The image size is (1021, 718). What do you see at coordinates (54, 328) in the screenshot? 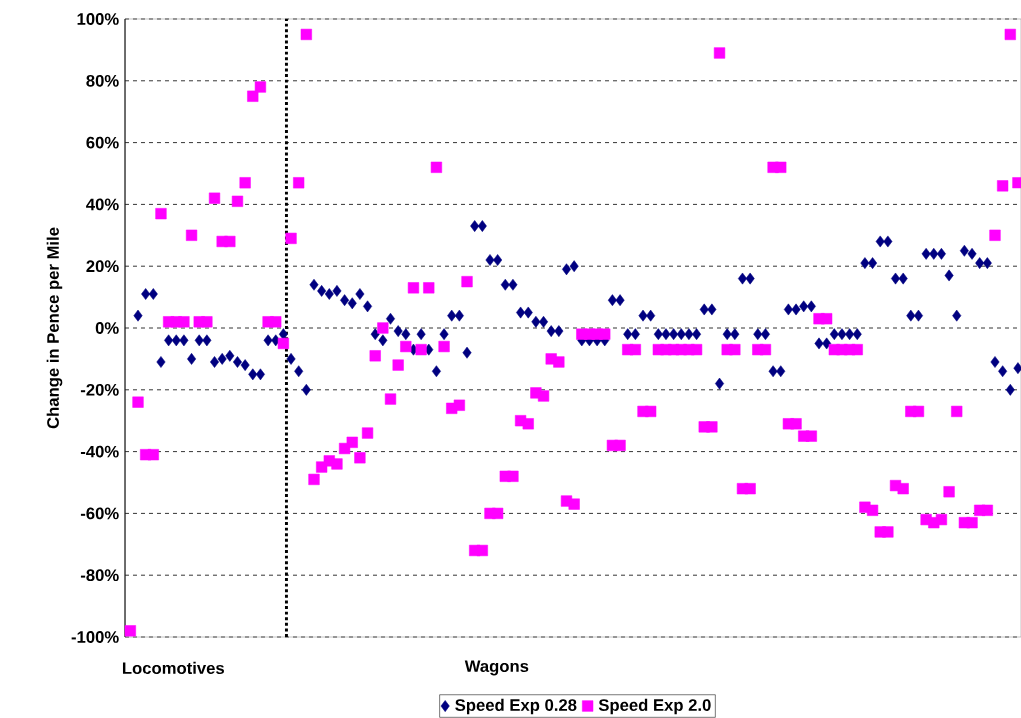
I see `y-axis-title: Change in Pence per Mile` at bounding box center [54, 328].